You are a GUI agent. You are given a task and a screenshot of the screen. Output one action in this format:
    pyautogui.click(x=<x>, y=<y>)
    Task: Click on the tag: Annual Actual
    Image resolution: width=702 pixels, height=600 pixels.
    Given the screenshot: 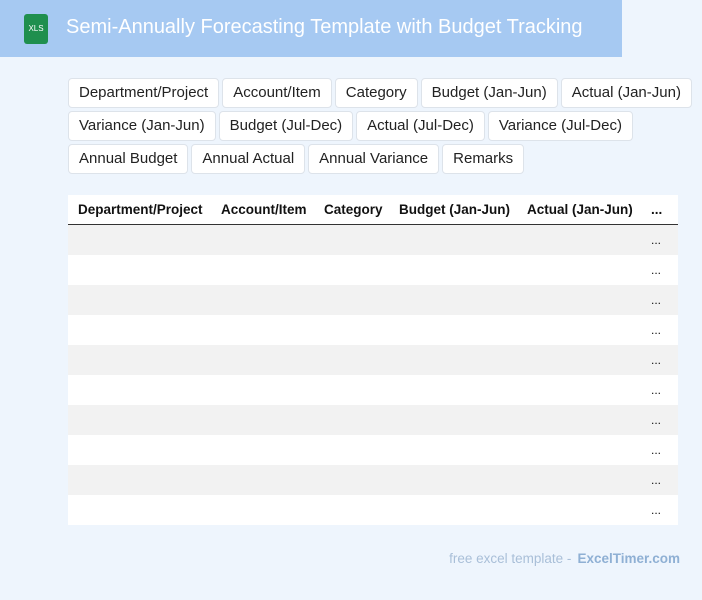 What is the action you would take?
    pyautogui.click(x=248, y=159)
    